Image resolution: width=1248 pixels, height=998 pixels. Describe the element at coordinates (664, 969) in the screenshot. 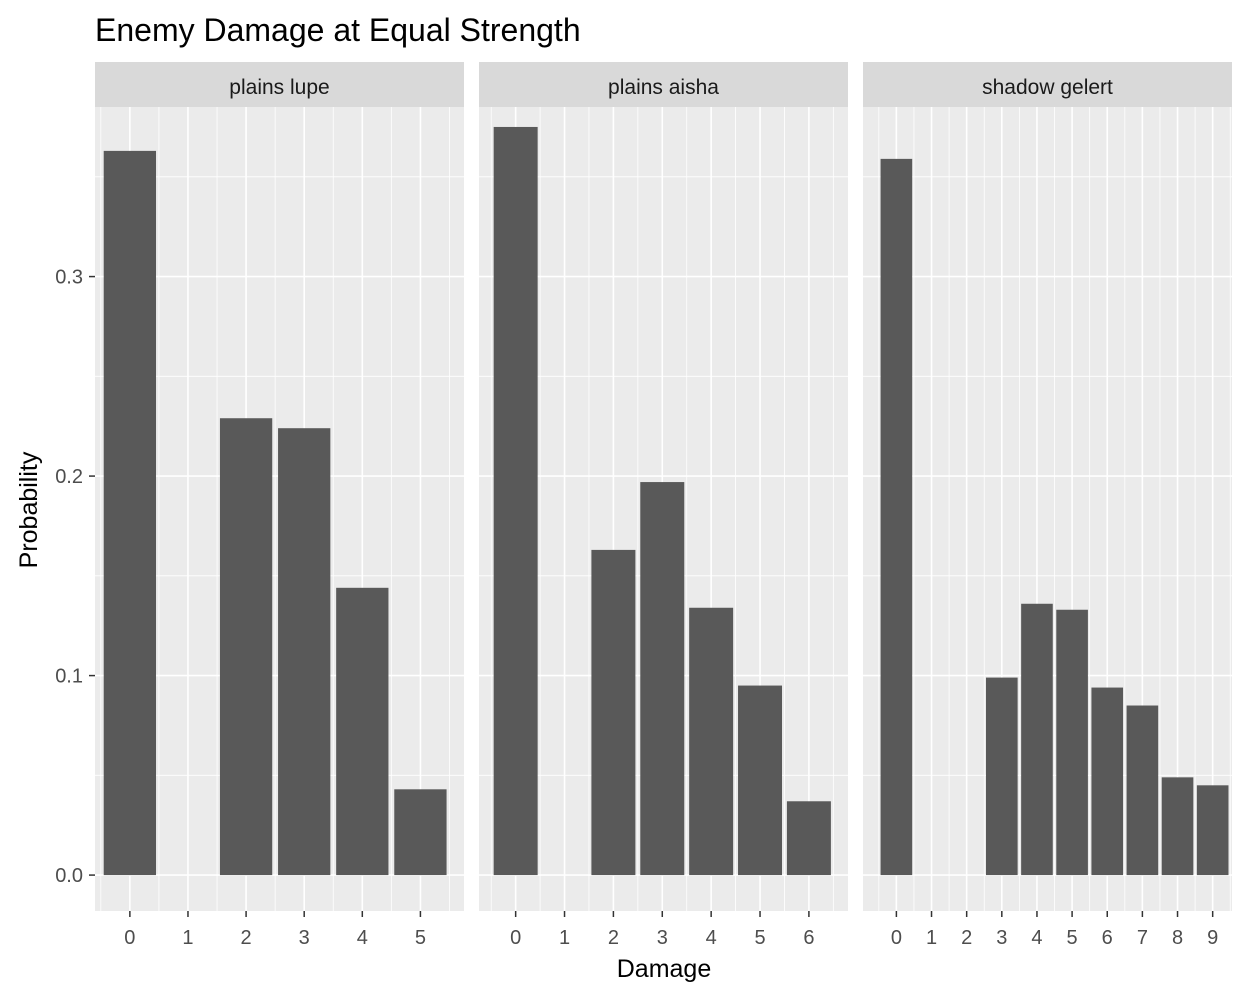

I see `x-axis-title: Damage` at that location.